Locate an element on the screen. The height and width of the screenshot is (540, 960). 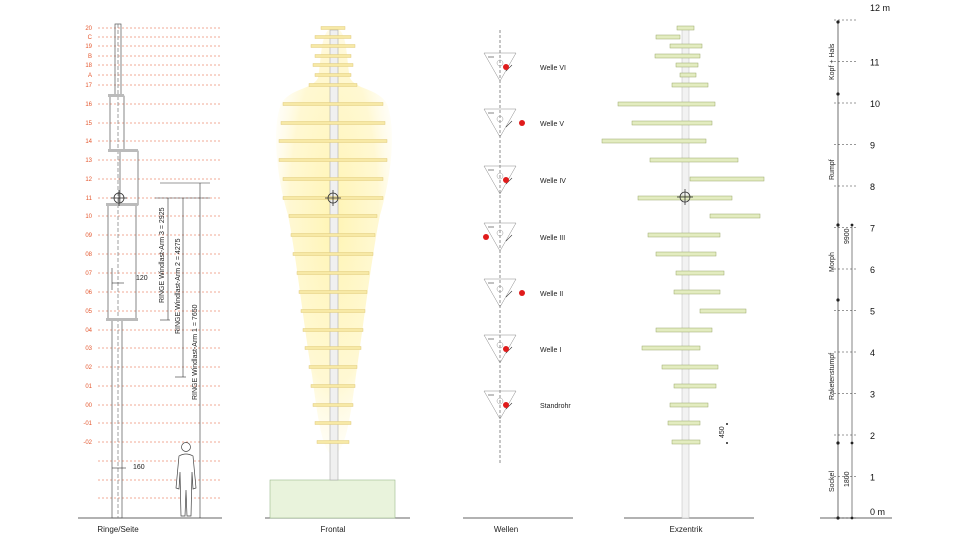
level-label: 12 is located at coordinates (88, 180).